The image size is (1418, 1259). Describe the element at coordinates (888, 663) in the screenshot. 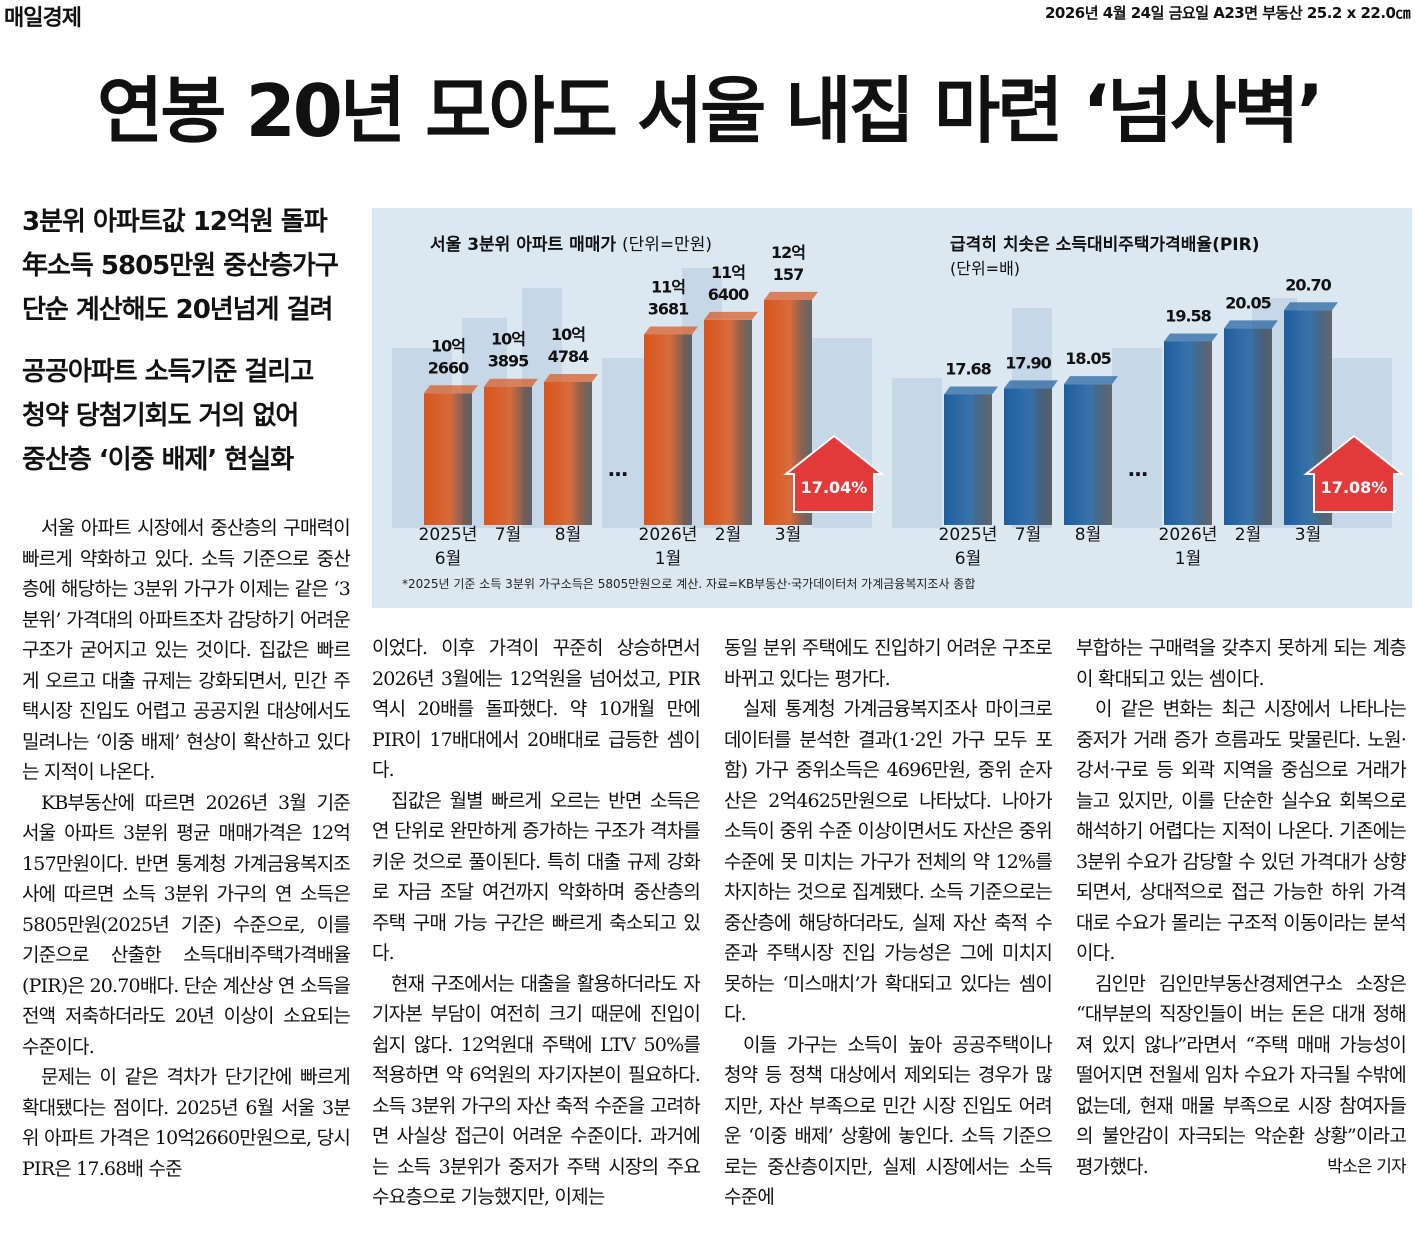

I see `paragraph: 동일 분위 주택에도 진입하기 어려운 구조로 바뀌고 있다는 평가다.` at that location.